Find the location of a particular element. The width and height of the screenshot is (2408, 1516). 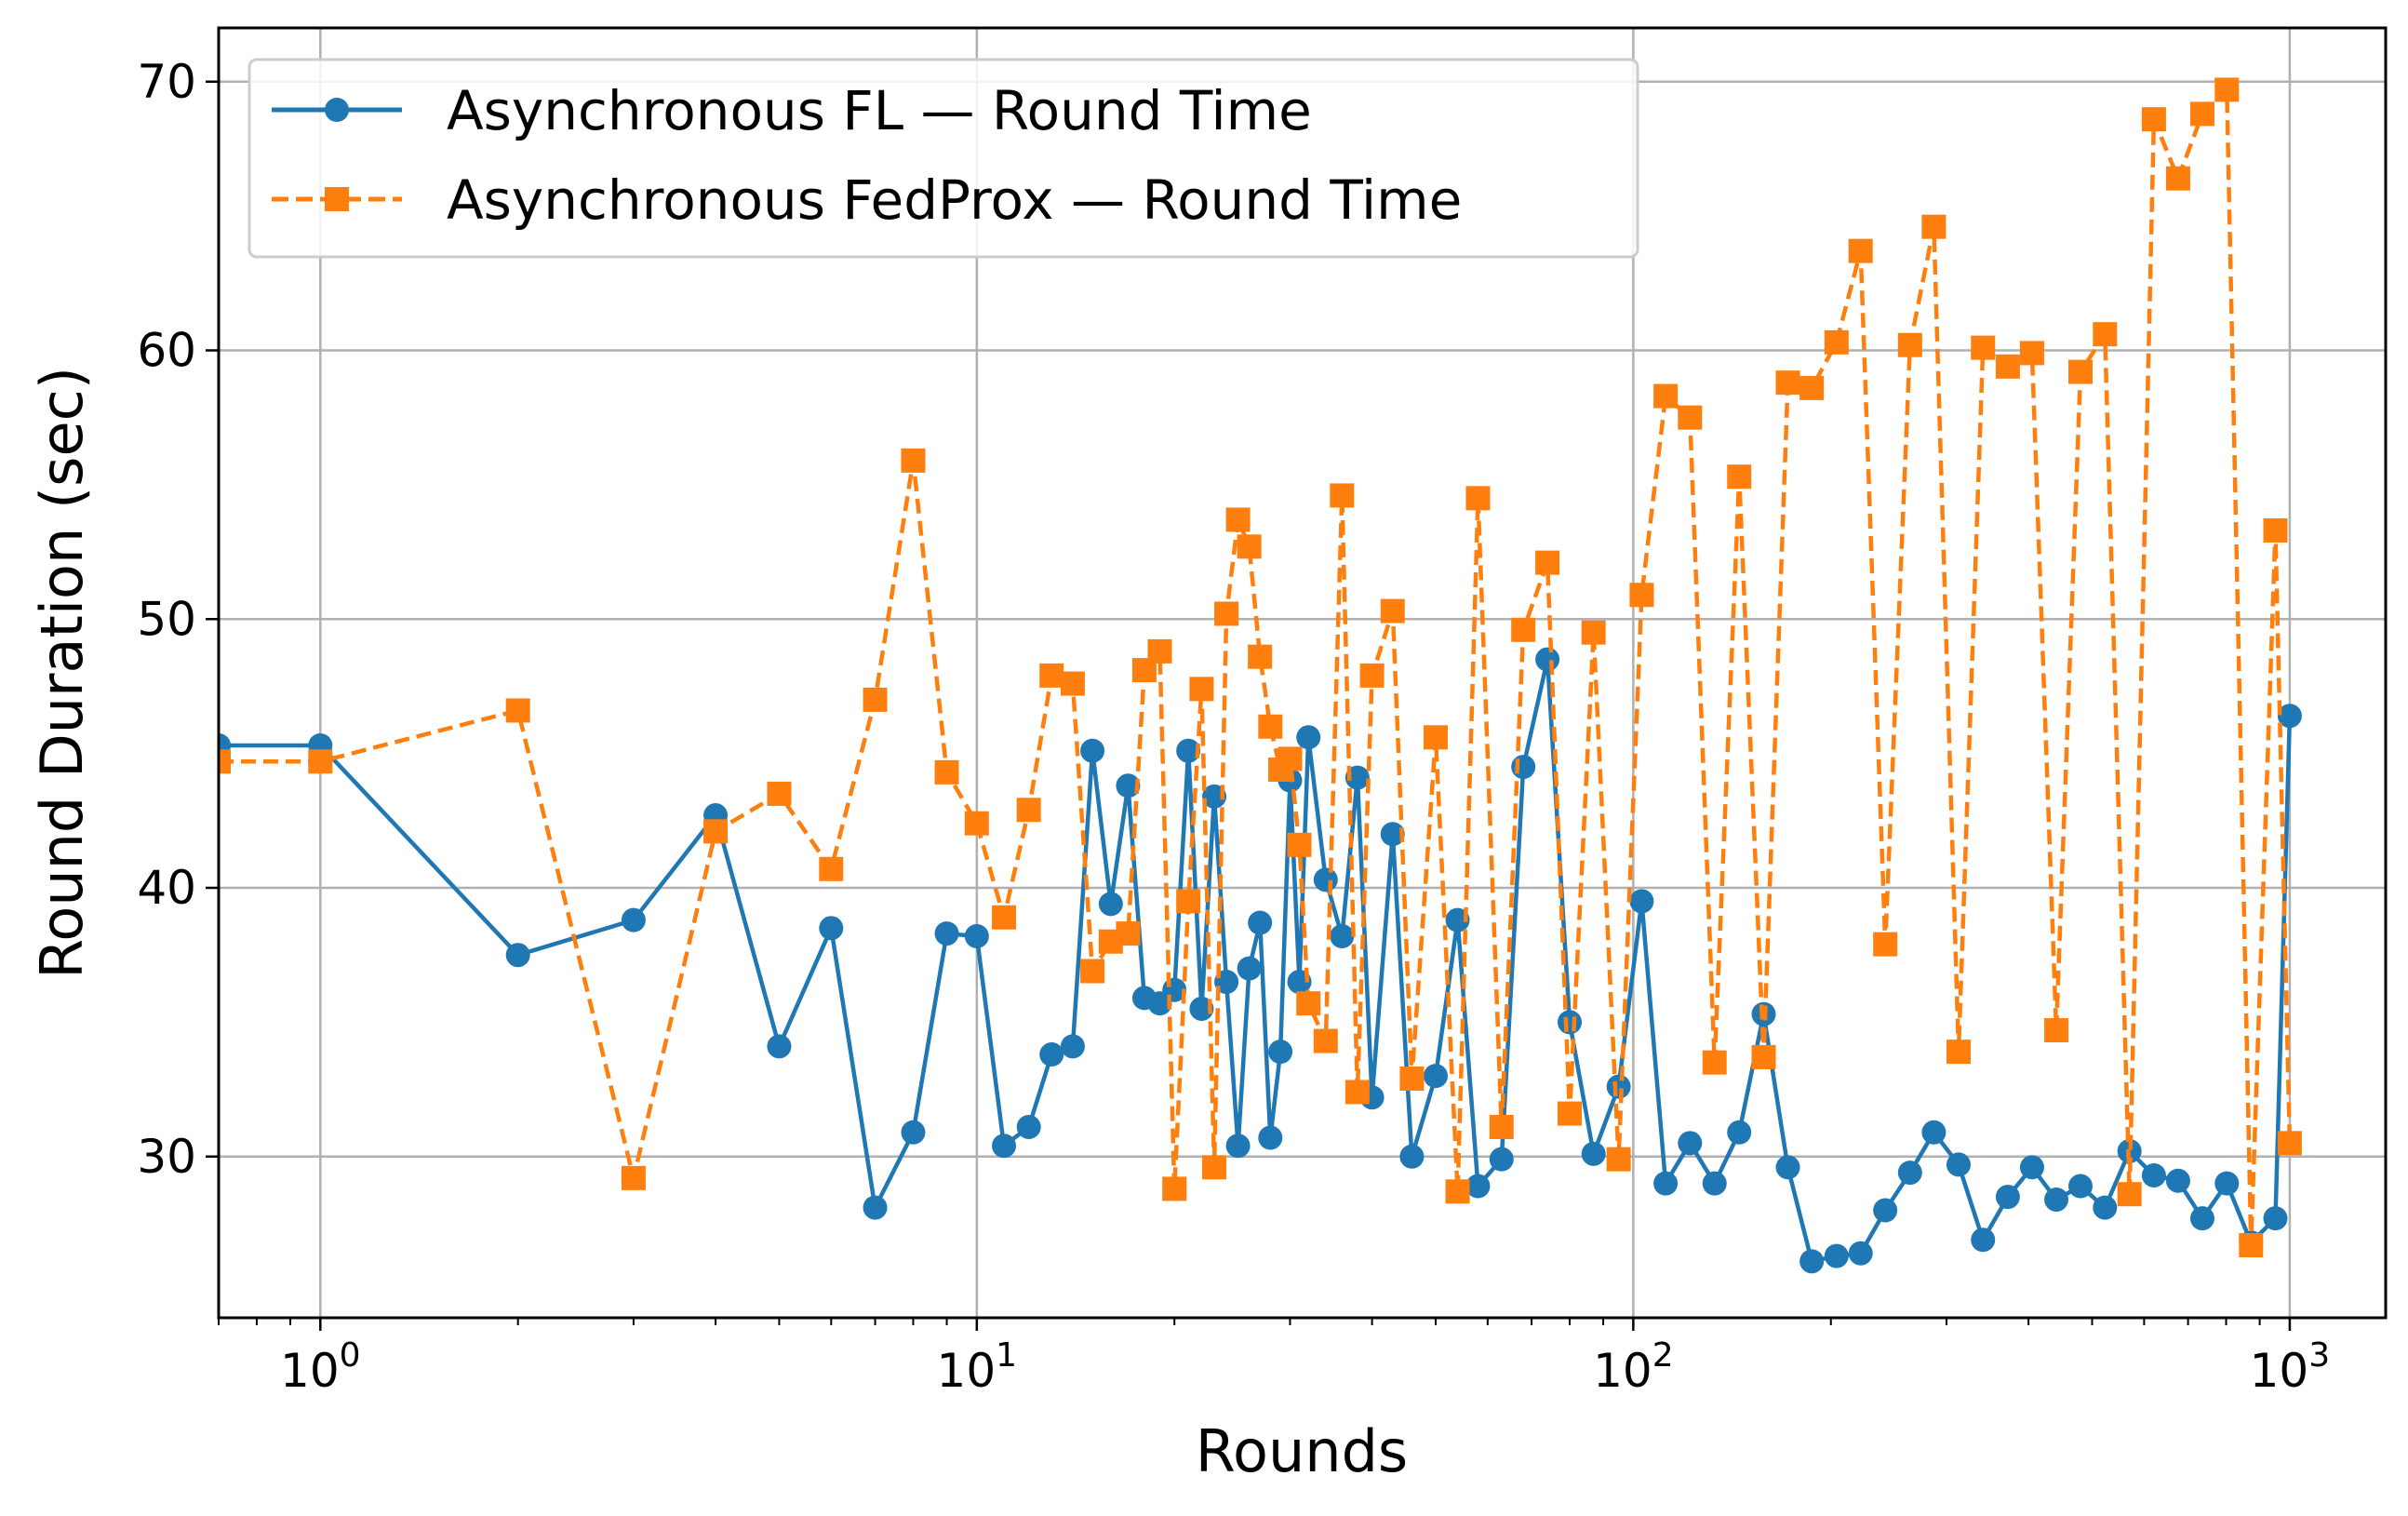

x-tick-label-2: 10² is located at coordinates (1634, 1367).